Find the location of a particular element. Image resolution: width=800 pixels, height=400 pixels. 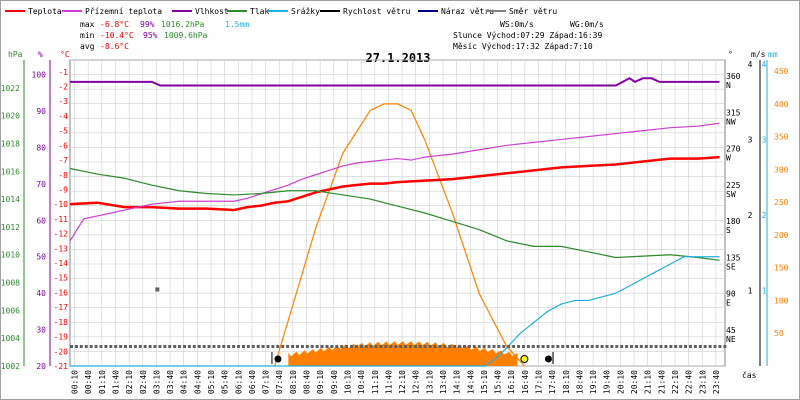

hpa-axis-tick: 1022 is located at coordinates (10, 88).